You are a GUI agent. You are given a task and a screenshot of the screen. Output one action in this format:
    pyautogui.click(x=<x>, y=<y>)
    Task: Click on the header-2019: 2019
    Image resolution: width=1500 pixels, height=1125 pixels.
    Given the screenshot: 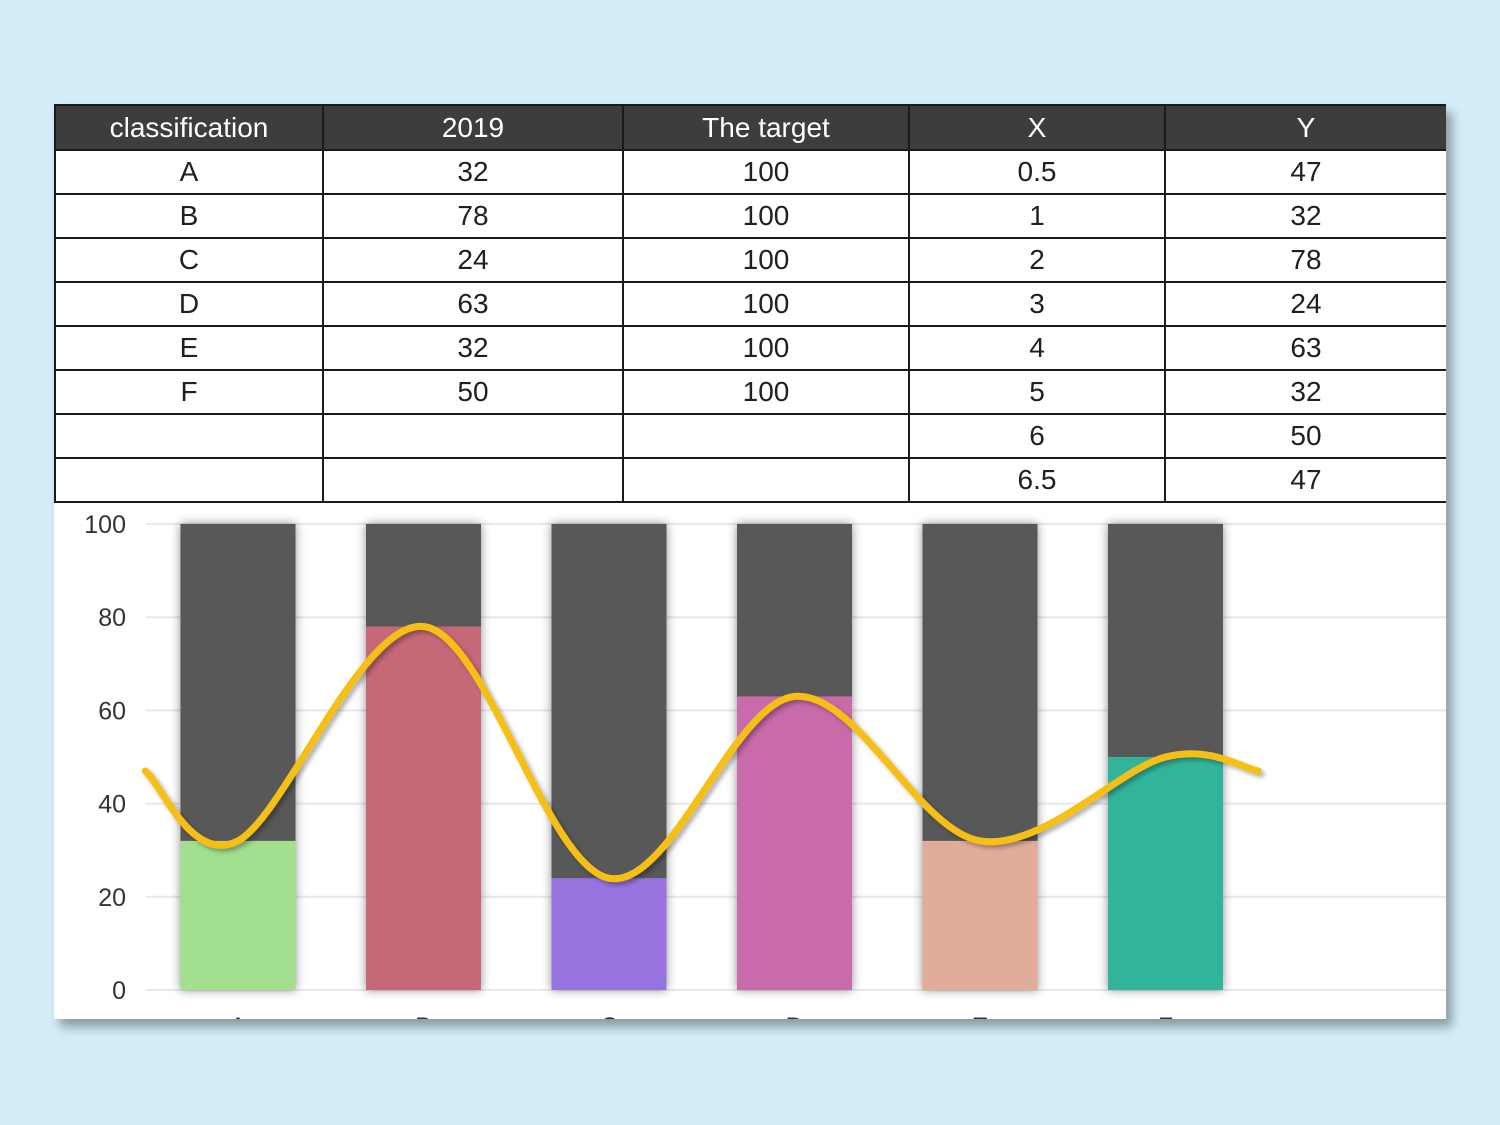 What is the action you would take?
    pyautogui.click(x=473, y=127)
    